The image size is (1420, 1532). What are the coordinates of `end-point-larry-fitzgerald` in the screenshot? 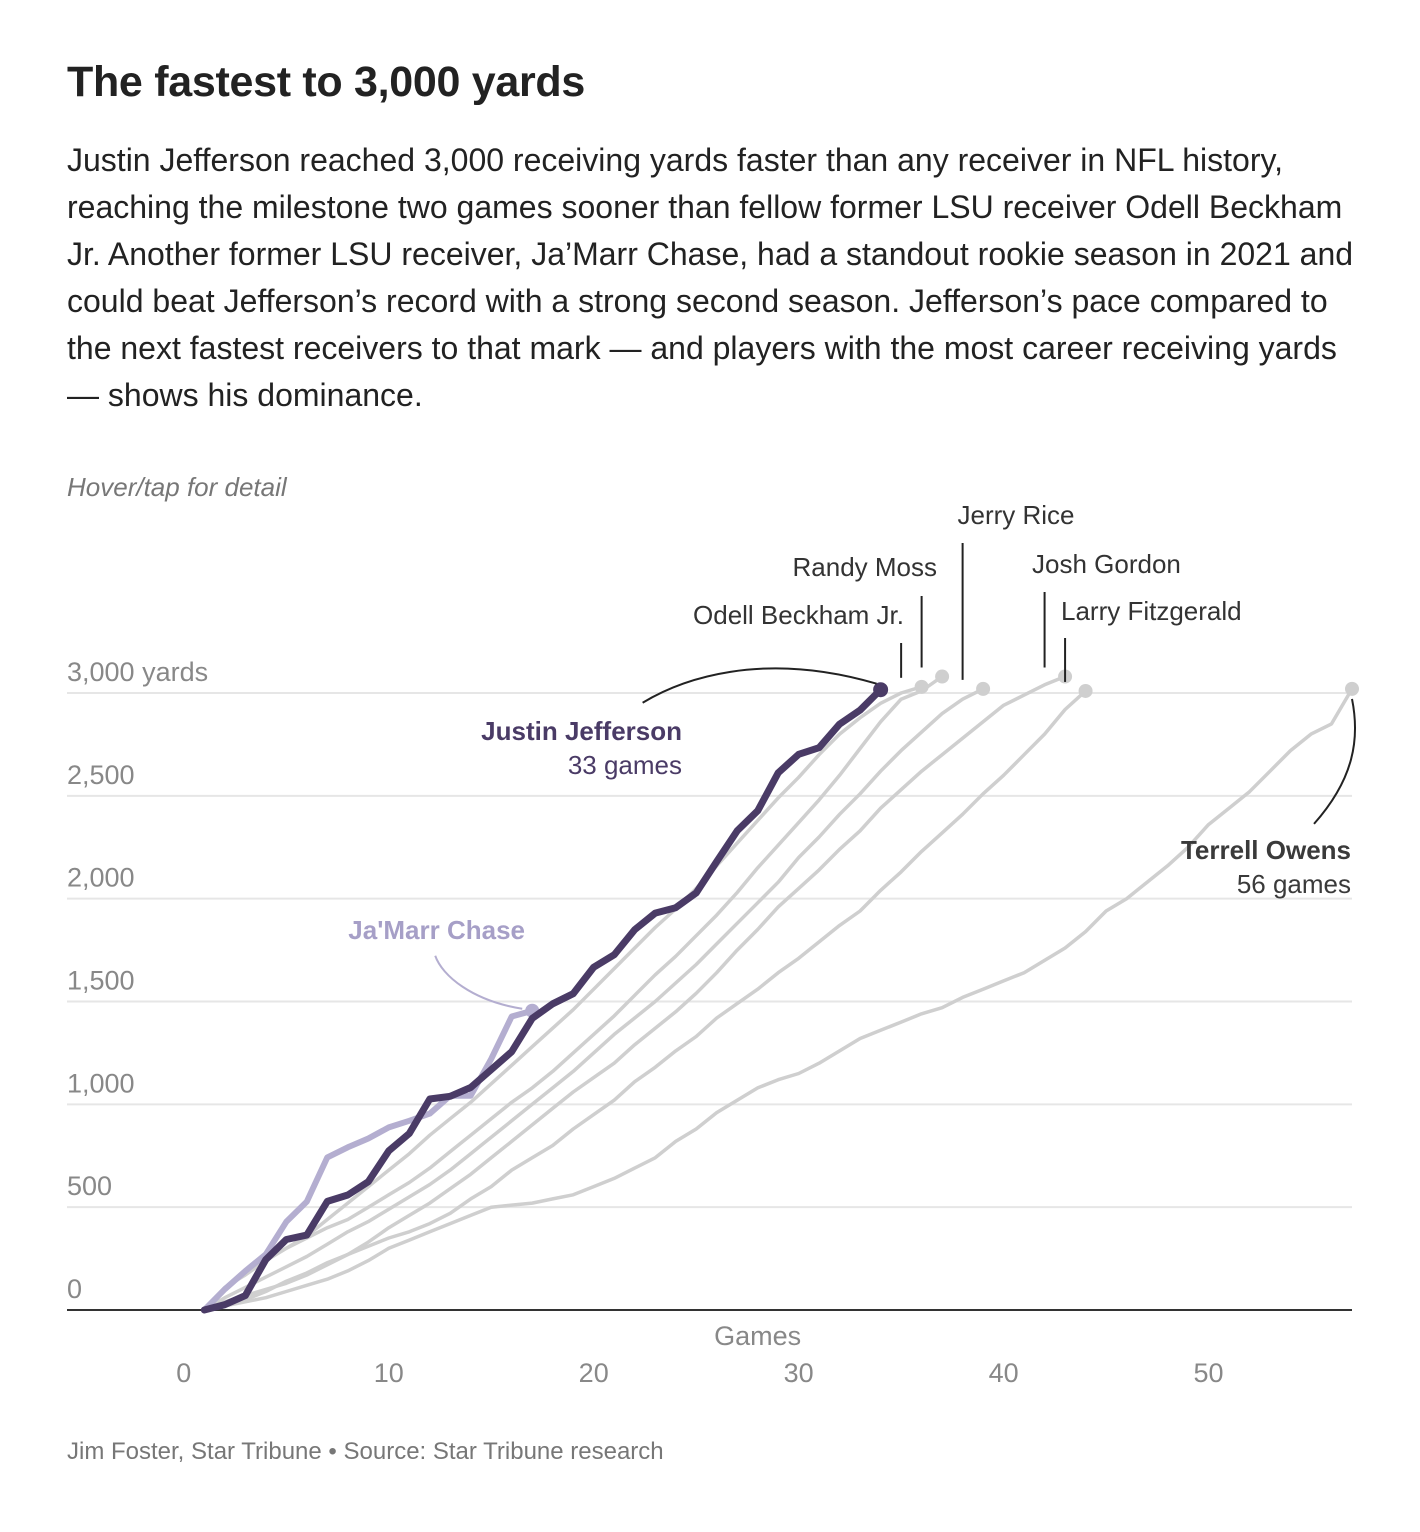 It's located at (1085, 690).